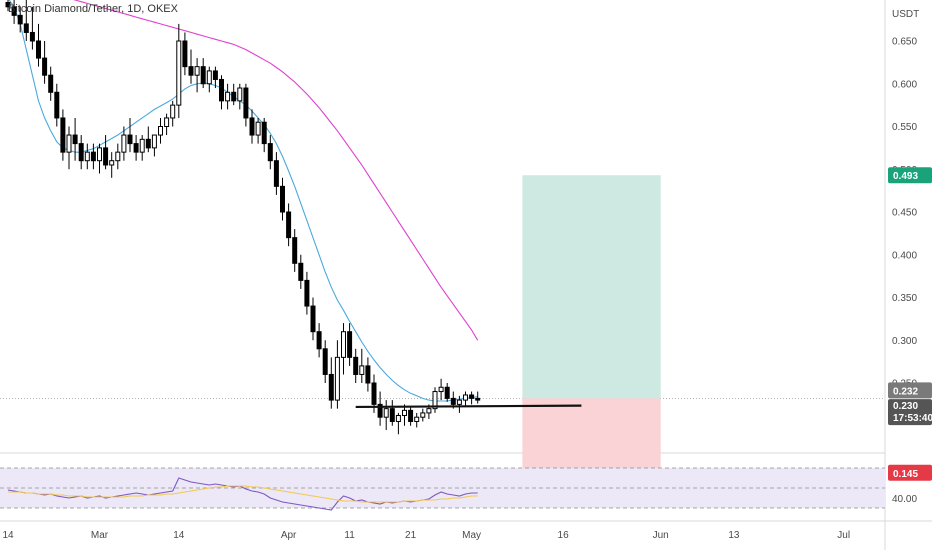 This screenshot has height=550, width=932. I want to click on time-tick-label: 14, so click(179, 535).